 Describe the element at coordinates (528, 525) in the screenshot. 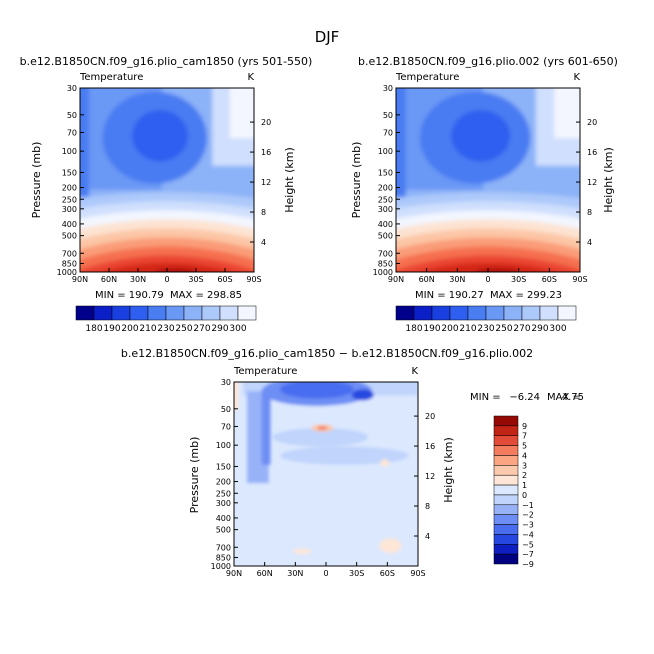

I see `colorbar-label: −3` at that location.